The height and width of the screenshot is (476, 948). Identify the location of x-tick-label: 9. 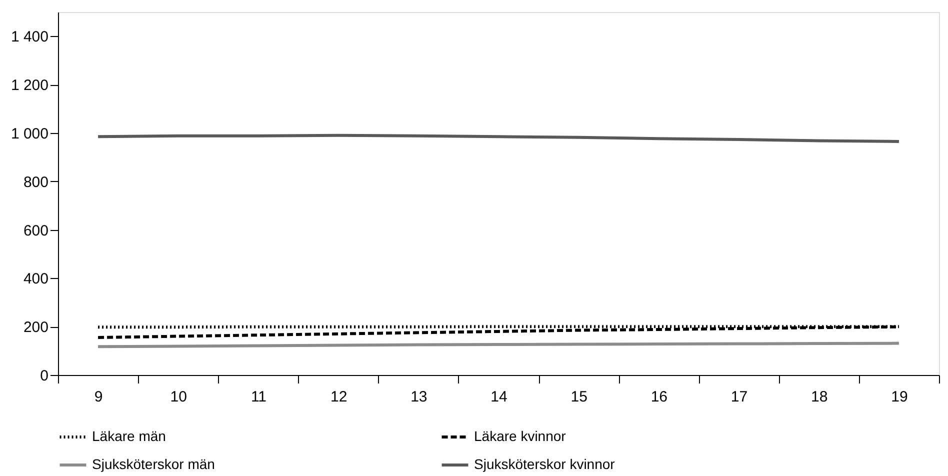
(98, 397).